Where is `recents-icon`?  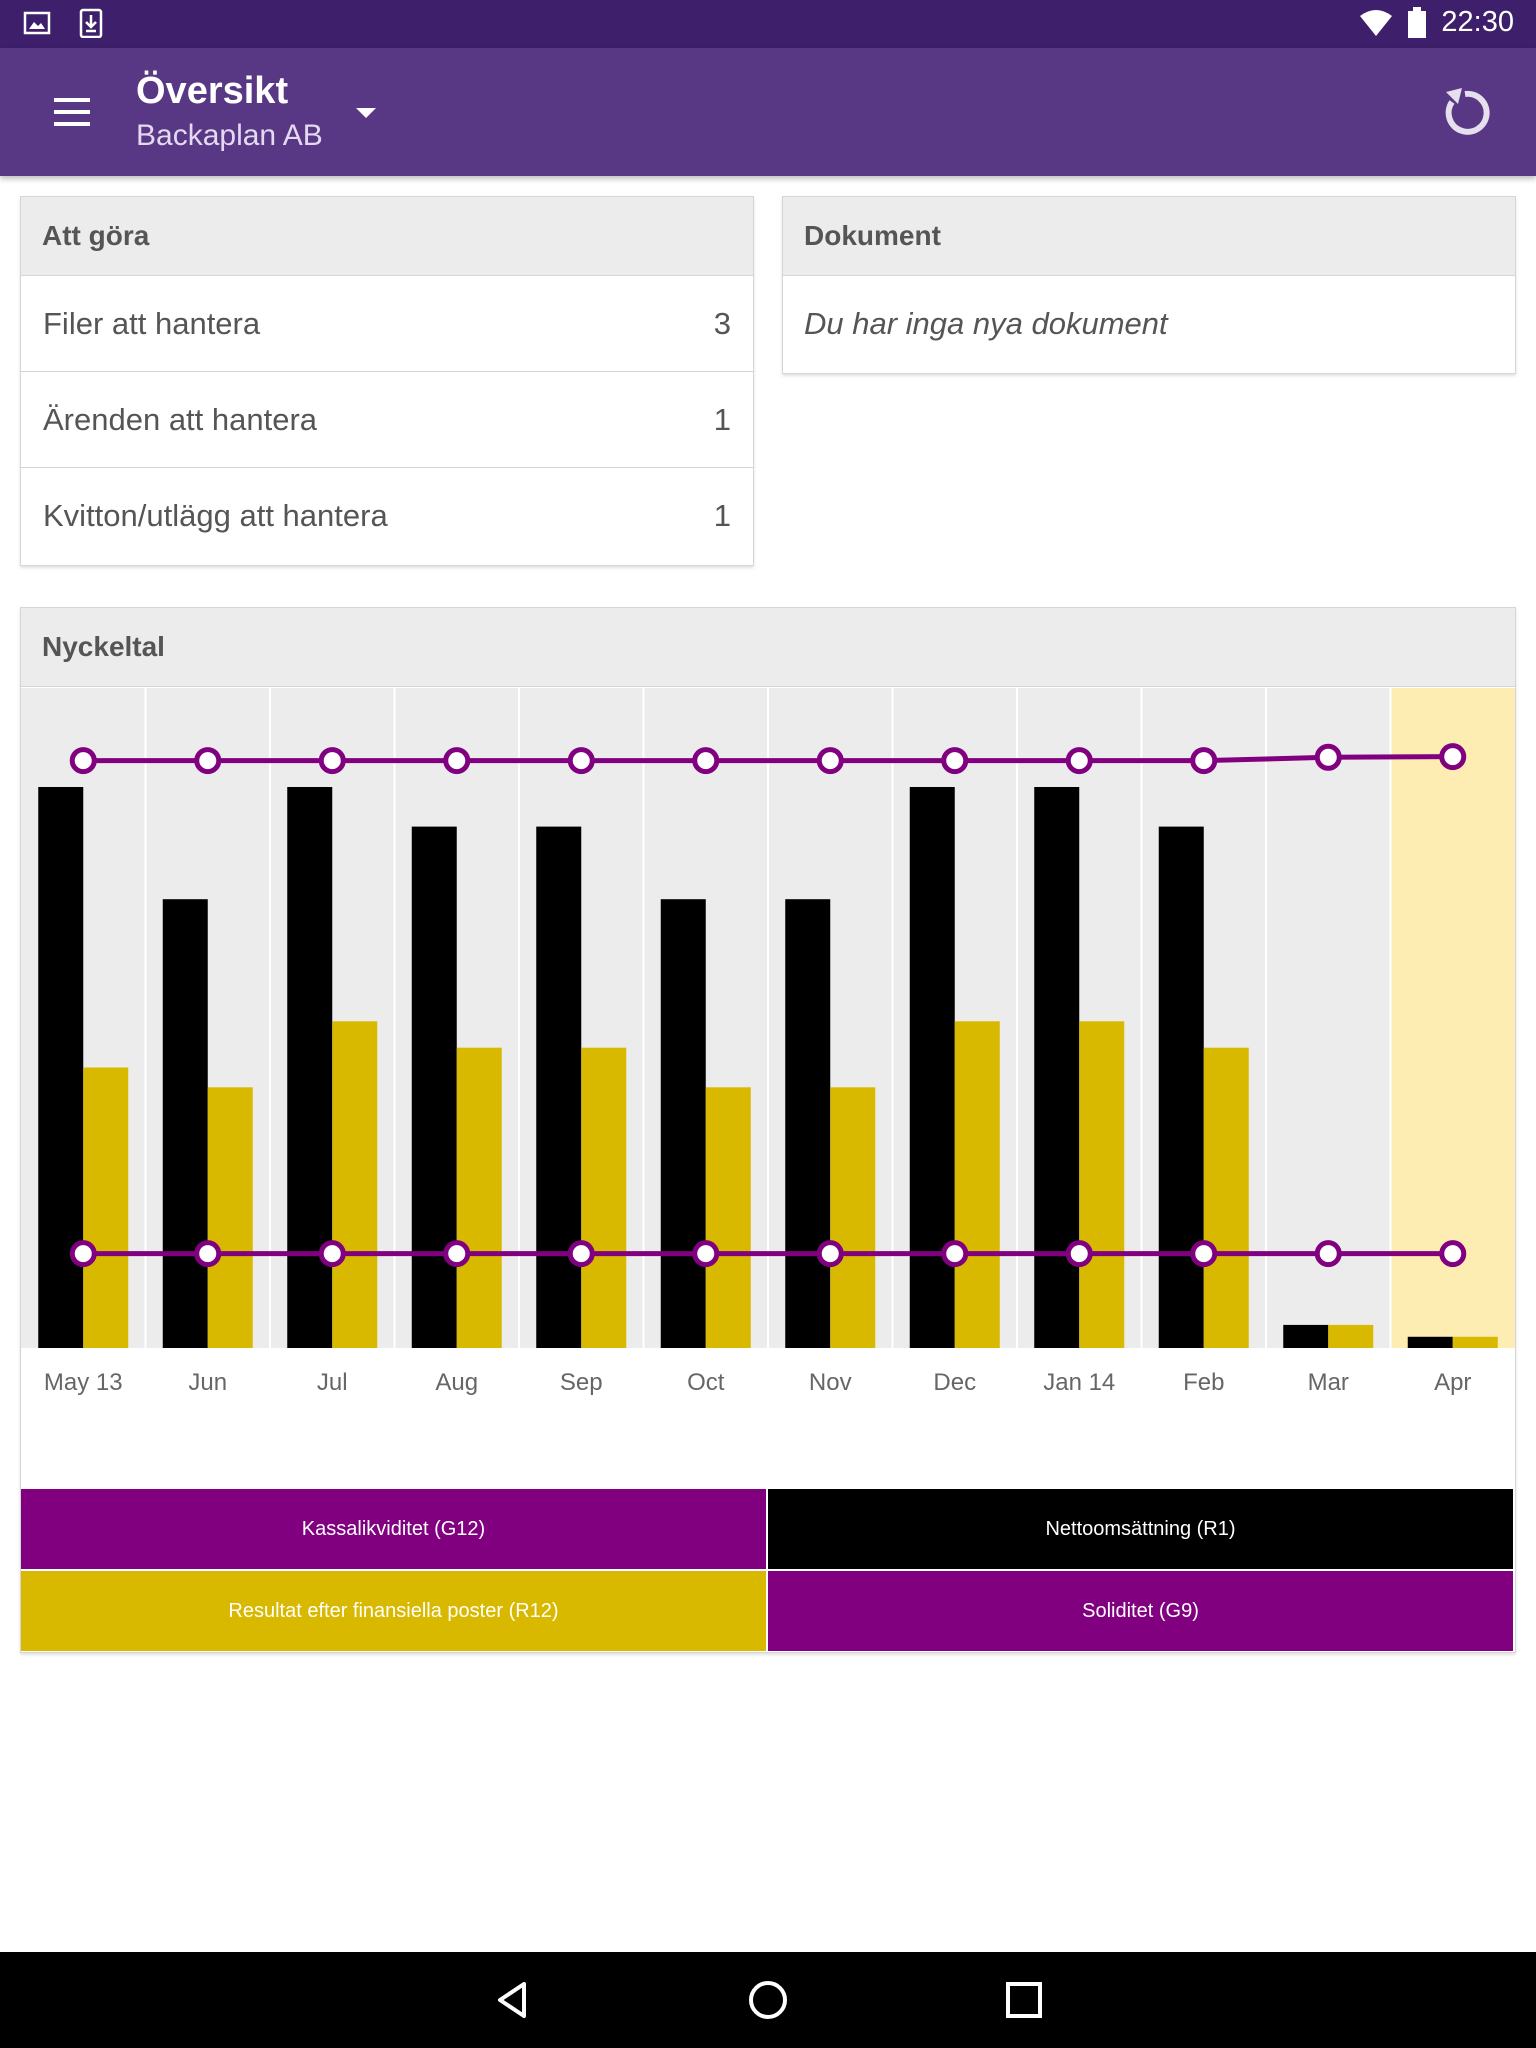 recents-icon is located at coordinates (1024, 2000).